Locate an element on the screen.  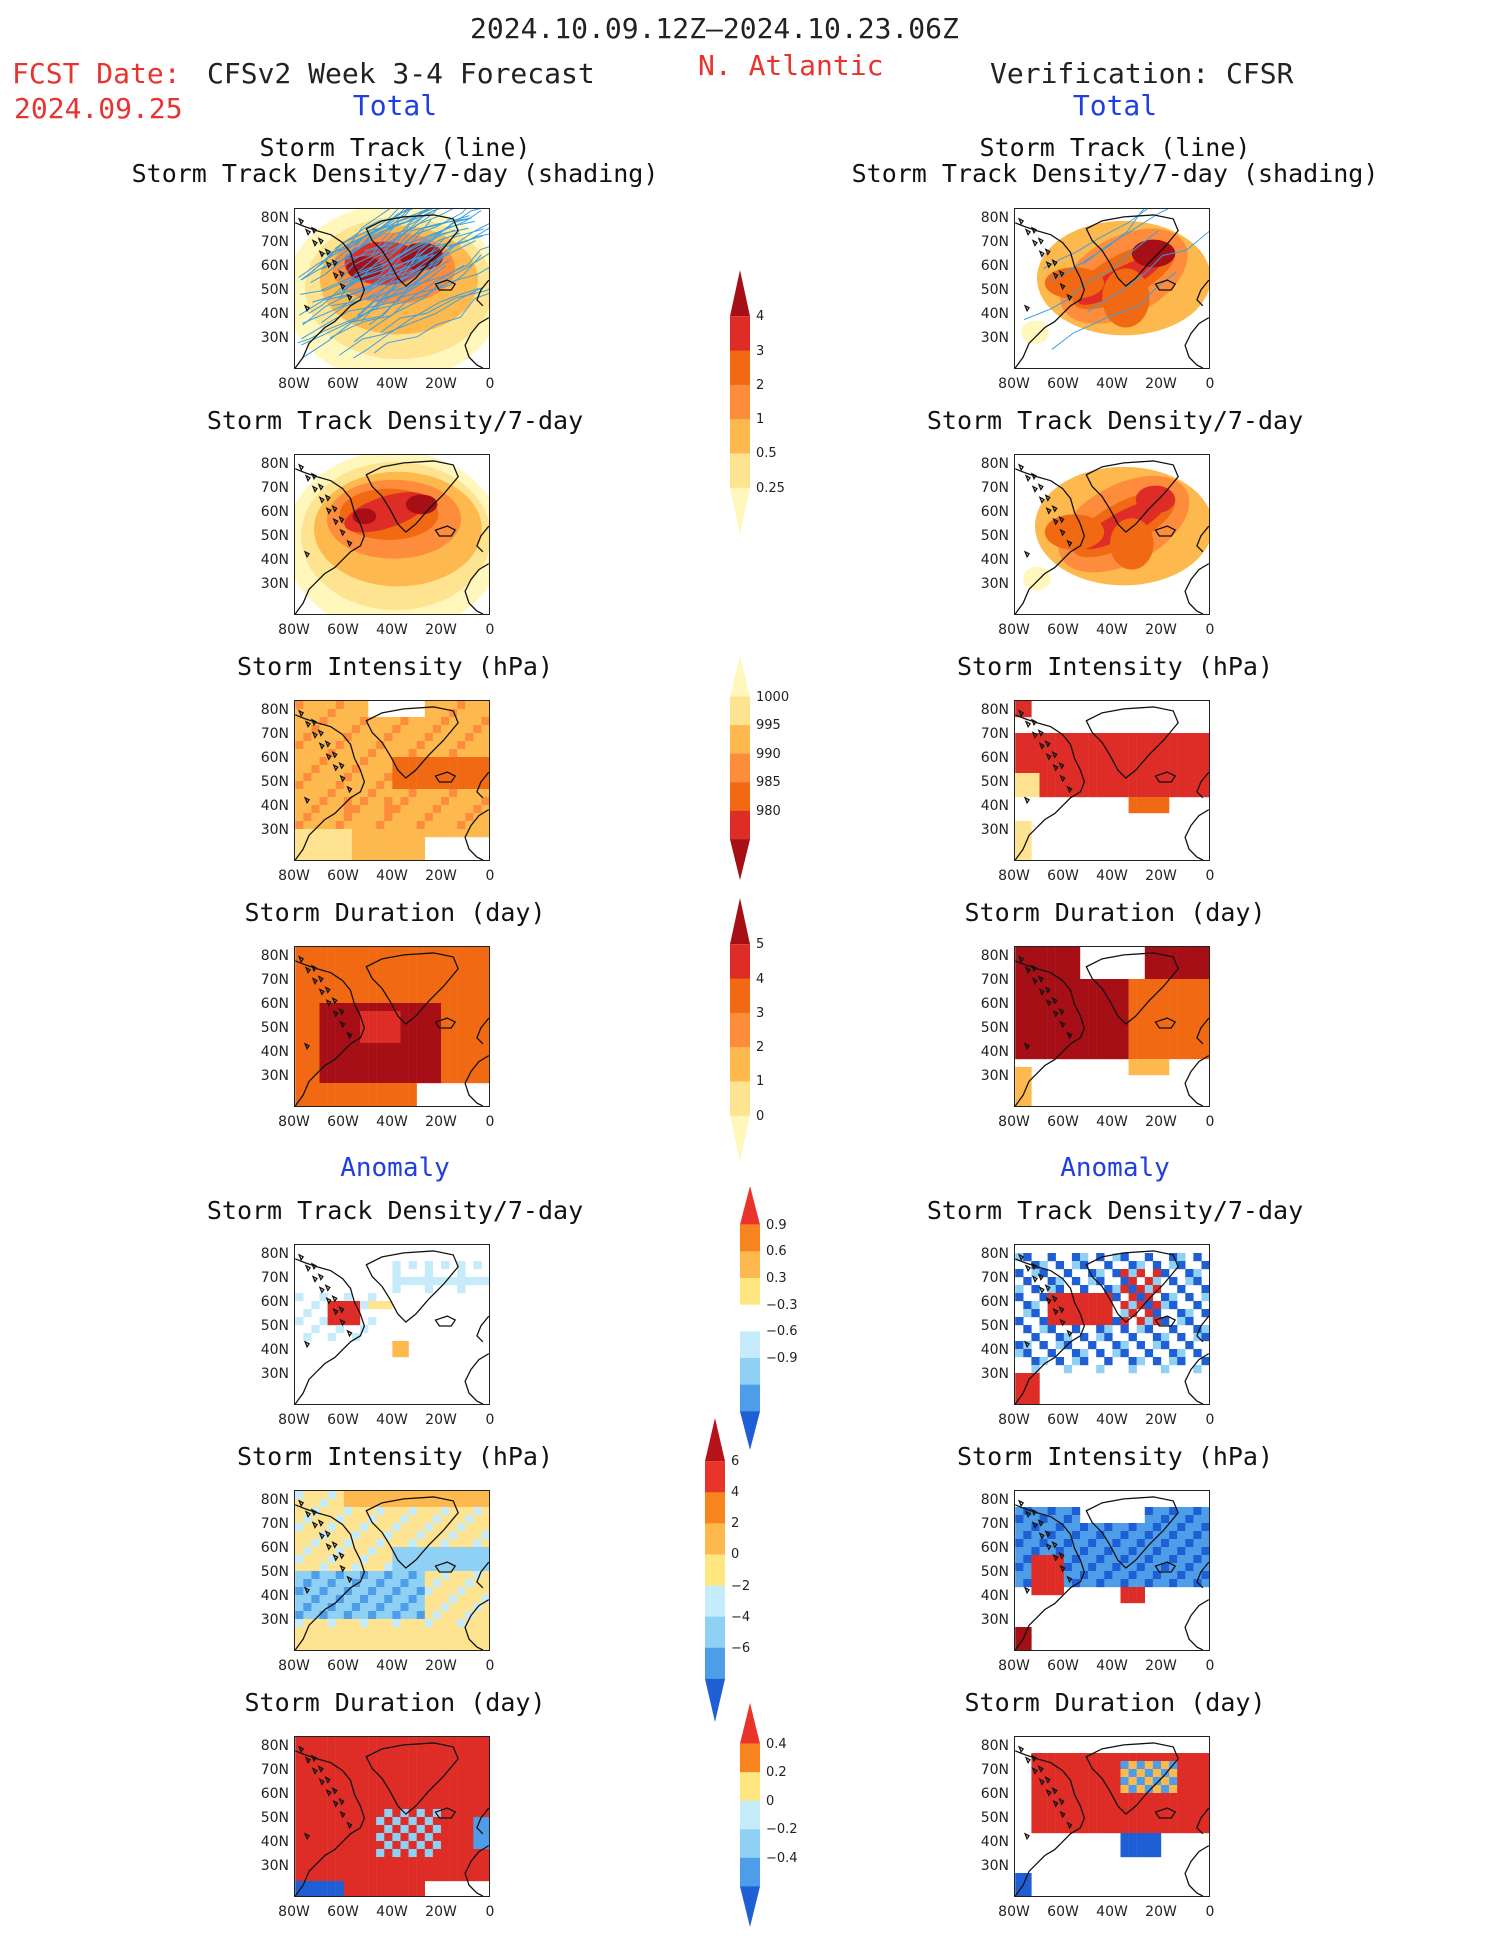
colorbar-label: 3 is located at coordinates (760, 351).